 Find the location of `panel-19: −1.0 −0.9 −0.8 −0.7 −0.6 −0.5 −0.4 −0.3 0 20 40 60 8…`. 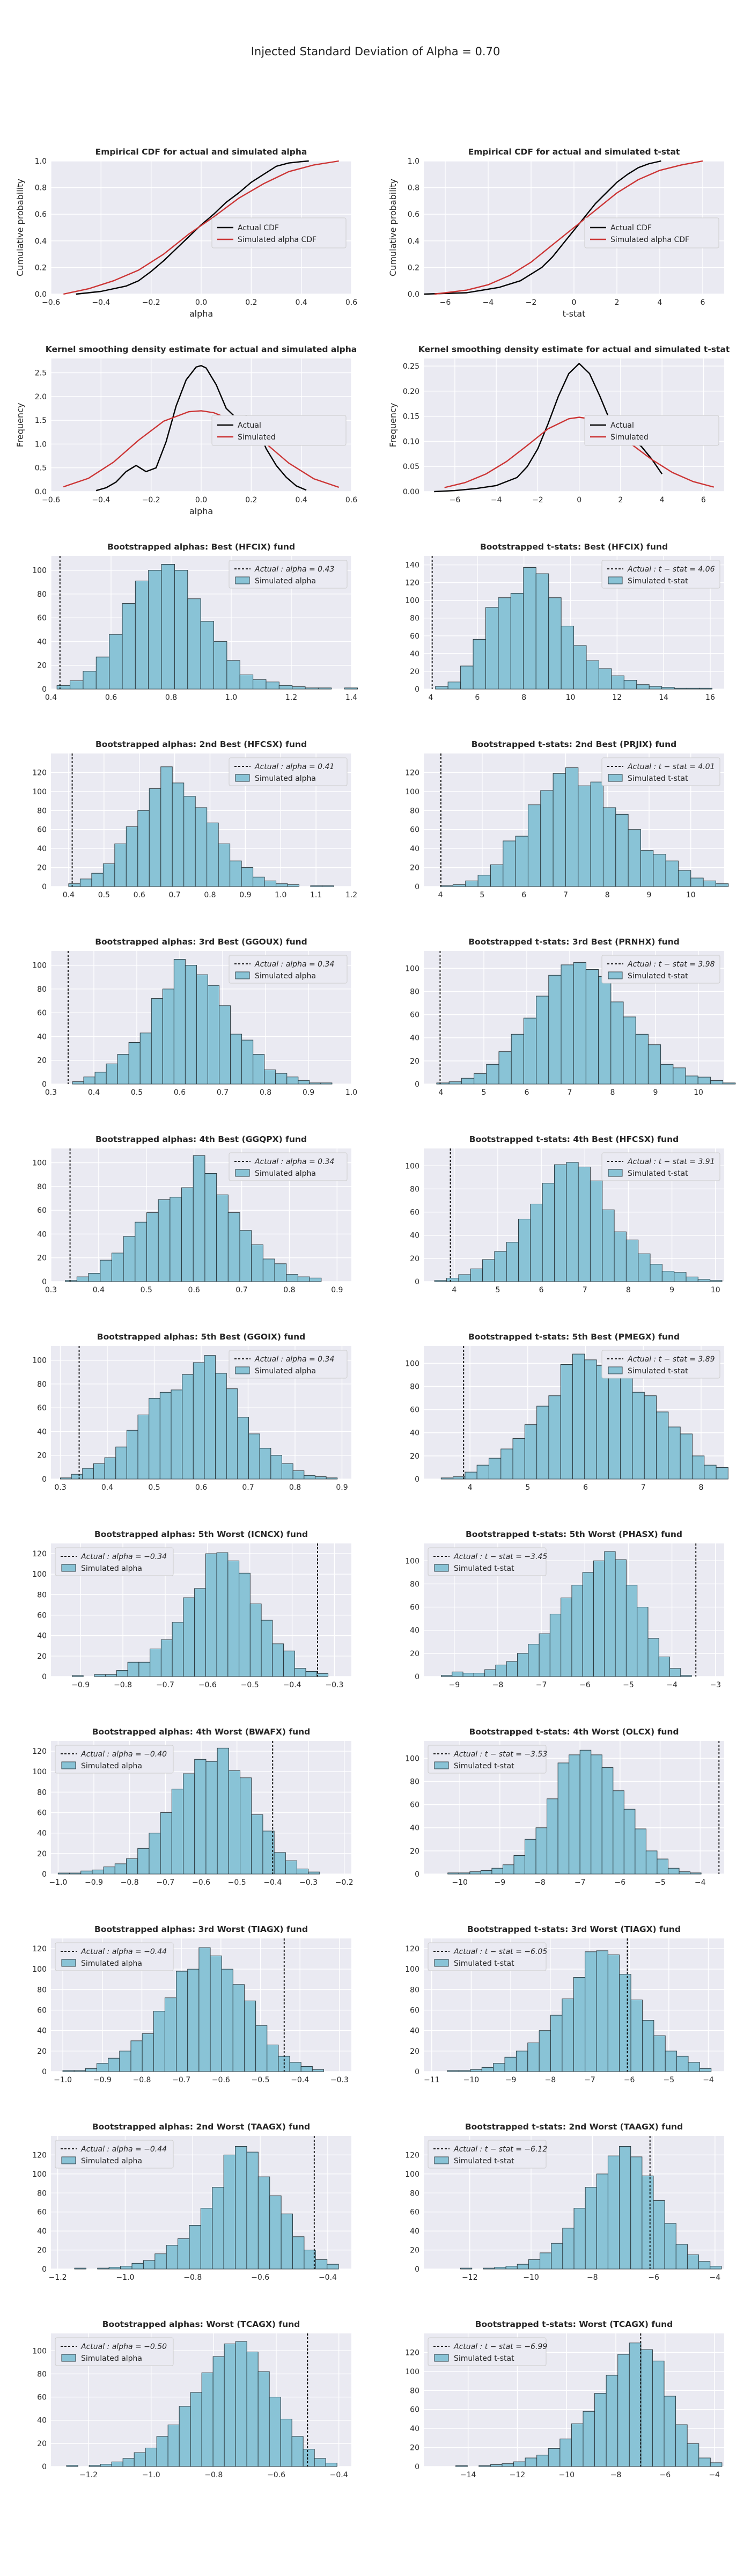

panel-19: −1.0 −0.9 −0.8 −0.7 −0.6 −0.5 −0.4 −0.3 0 20 40 60 8… is located at coordinates (192, 2004).